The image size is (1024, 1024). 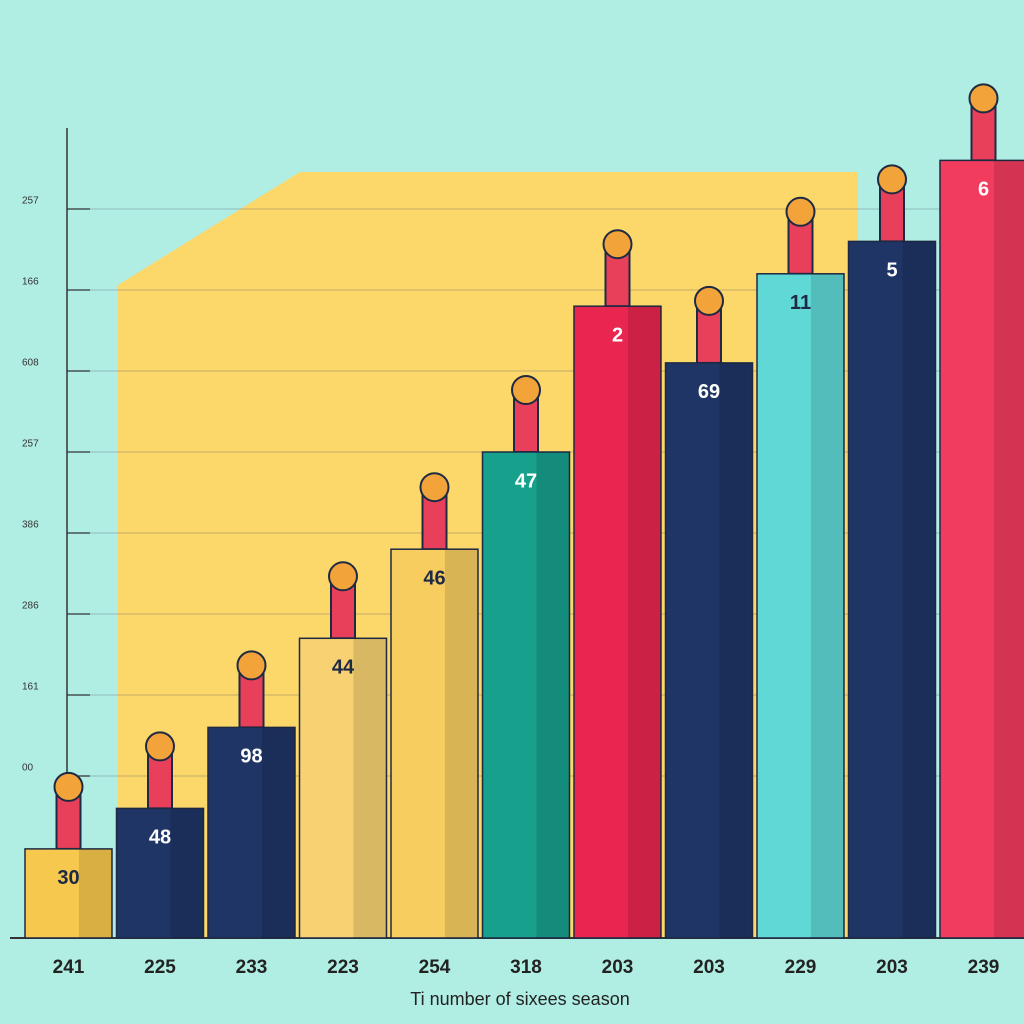 What do you see at coordinates (30, 363) in the screenshot?
I see `y-tick-label: 608` at bounding box center [30, 363].